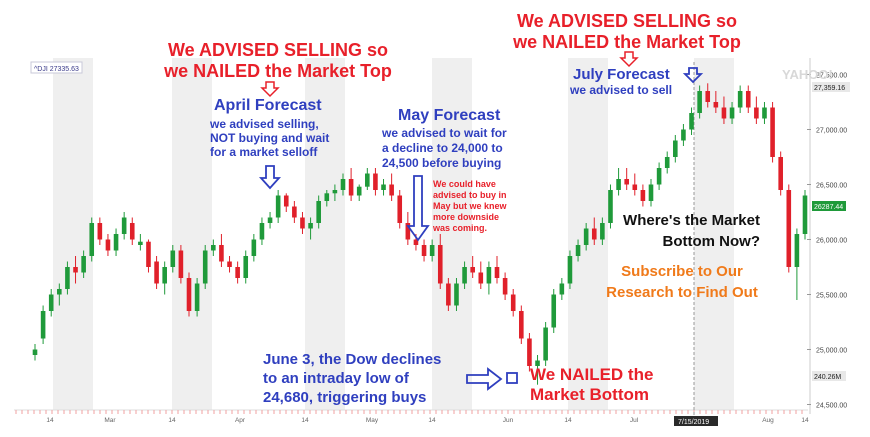 The image size is (870, 437). Describe the element at coordinates (464, 184) in the screenshot. I see `may-note-line1: We could have` at that location.